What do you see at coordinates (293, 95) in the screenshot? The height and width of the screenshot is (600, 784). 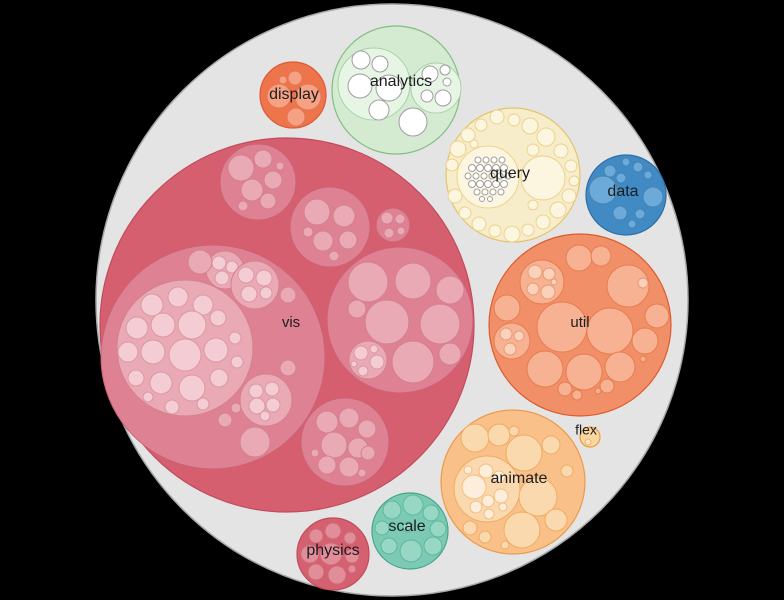 I see `package-circle-display` at bounding box center [293, 95].